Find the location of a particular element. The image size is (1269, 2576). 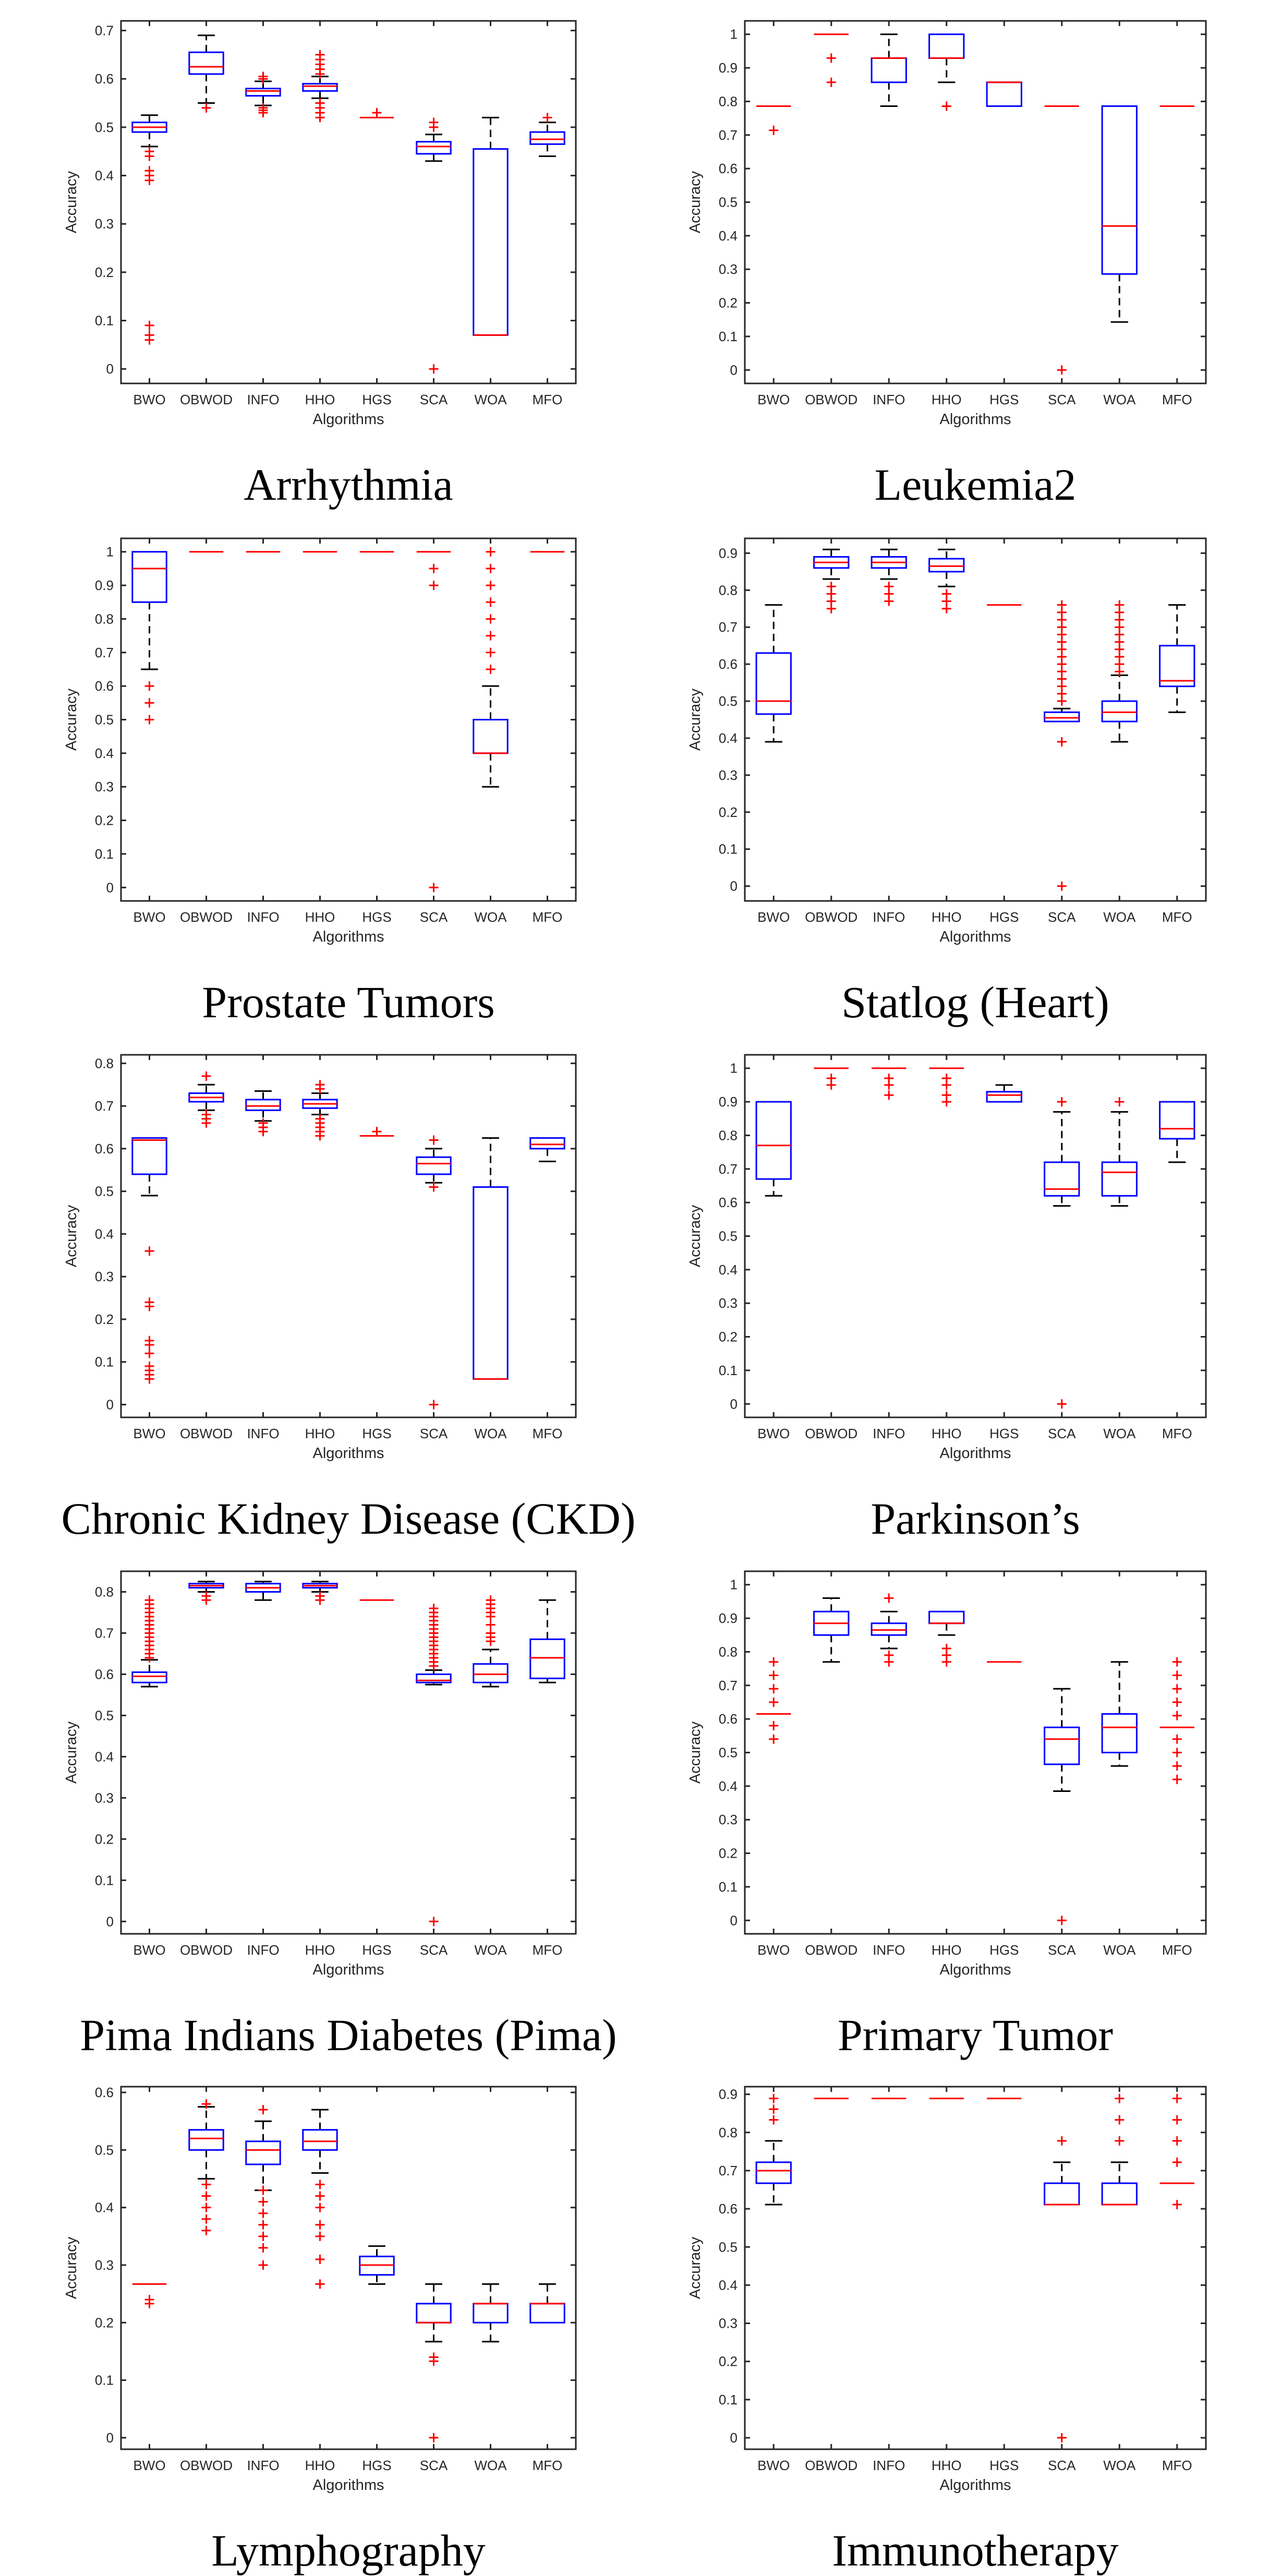

box-mfo is located at coordinates (1177, 1132).